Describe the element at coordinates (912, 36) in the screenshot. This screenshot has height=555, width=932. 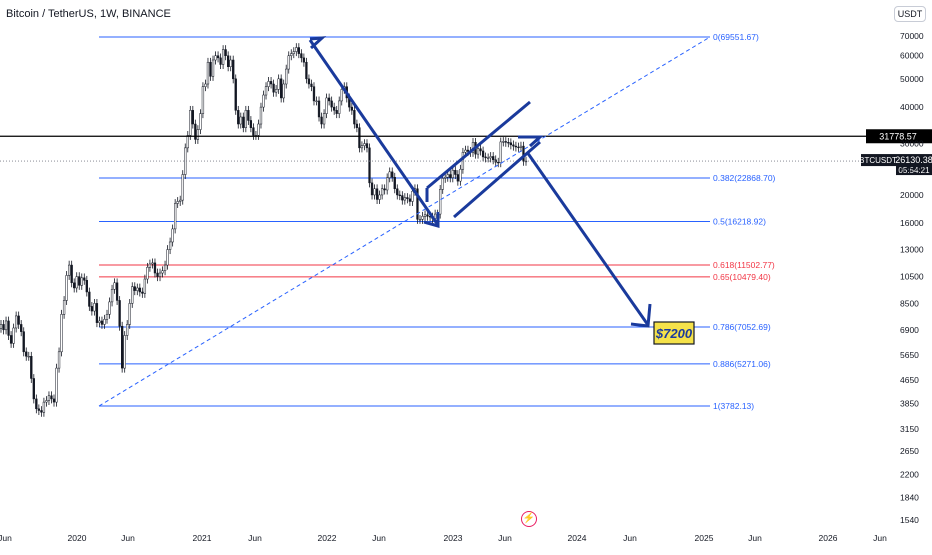
I see `price-tick-label: 70000` at that location.